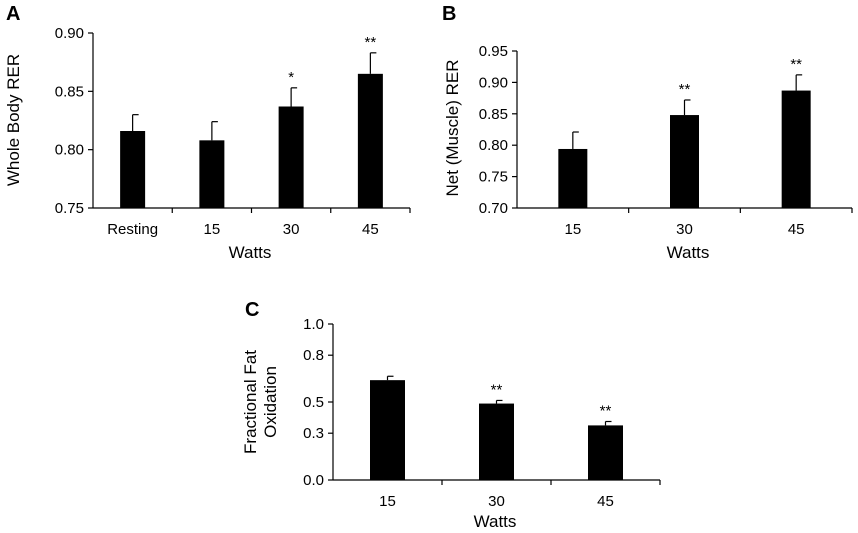 Image resolution: width=858 pixels, height=533 pixels. What do you see at coordinates (313, 480) in the screenshot?
I see `y-tick-label: 0.0` at bounding box center [313, 480].